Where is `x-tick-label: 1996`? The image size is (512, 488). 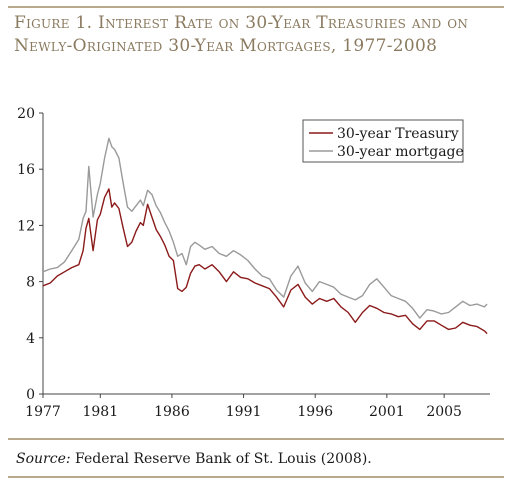
x-tick-label: 1996 is located at coordinates (315, 412).